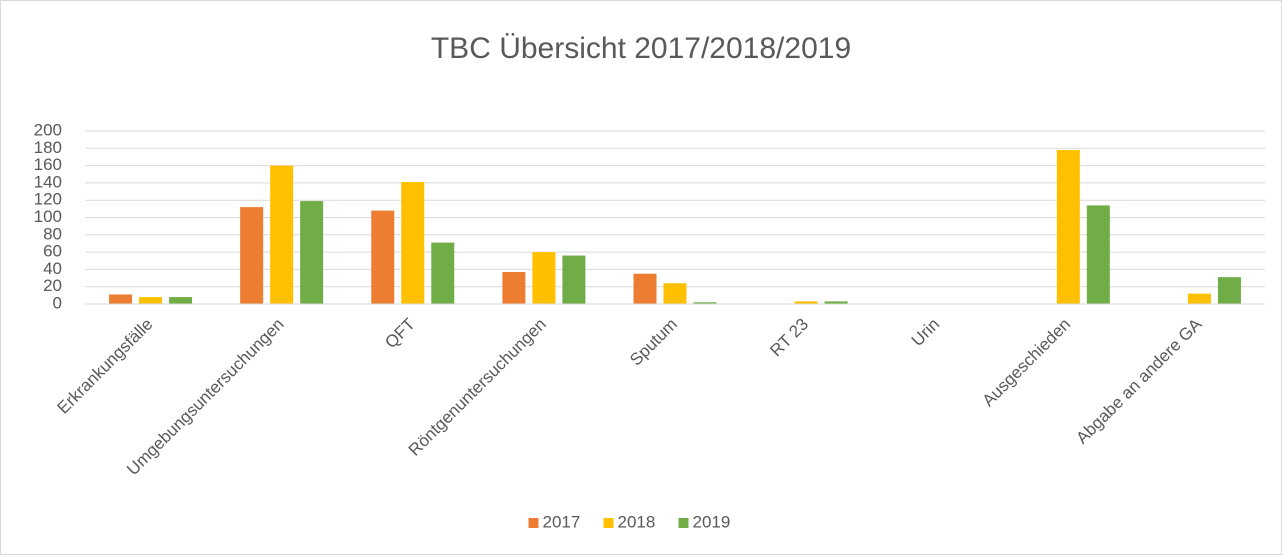 This screenshot has height=555, width=1282. I want to click on legend-label: 2017, so click(562, 521).